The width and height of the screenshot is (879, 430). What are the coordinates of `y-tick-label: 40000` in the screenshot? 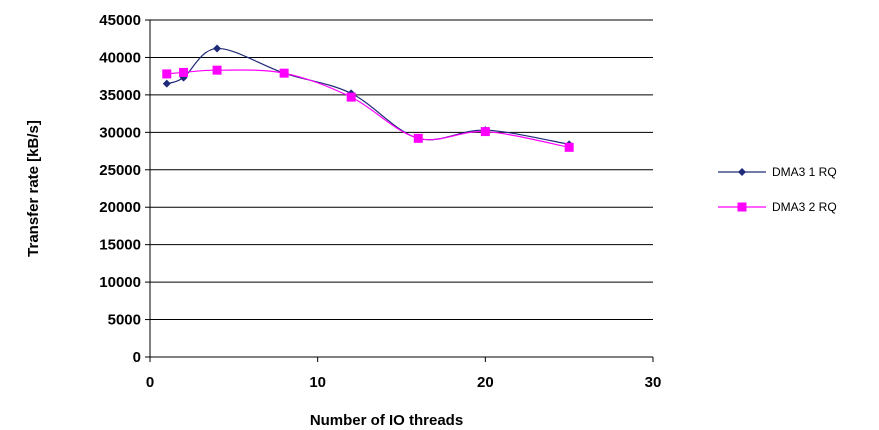 It's located at (120, 57).